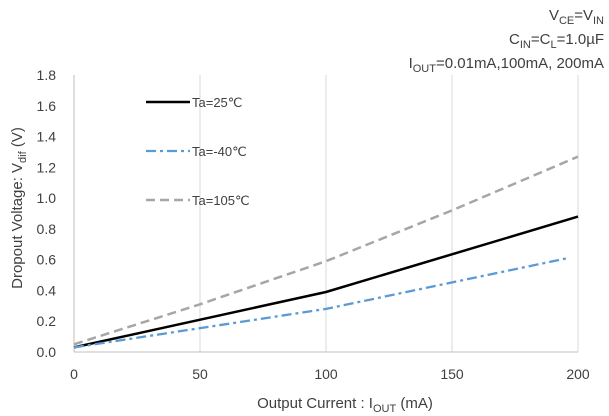  What do you see at coordinates (47, 321) in the screenshot?
I see `y-tick-label: 0.2` at bounding box center [47, 321].